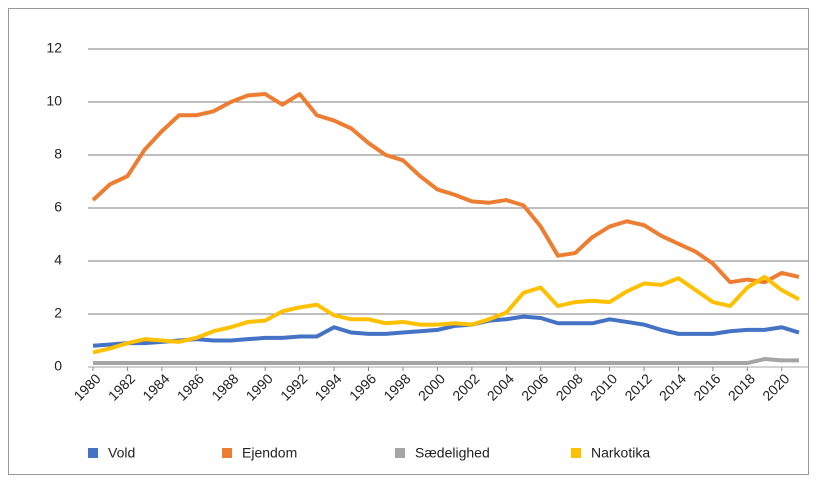  I want to click on legend-label: Ejendom, so click(269, 453).